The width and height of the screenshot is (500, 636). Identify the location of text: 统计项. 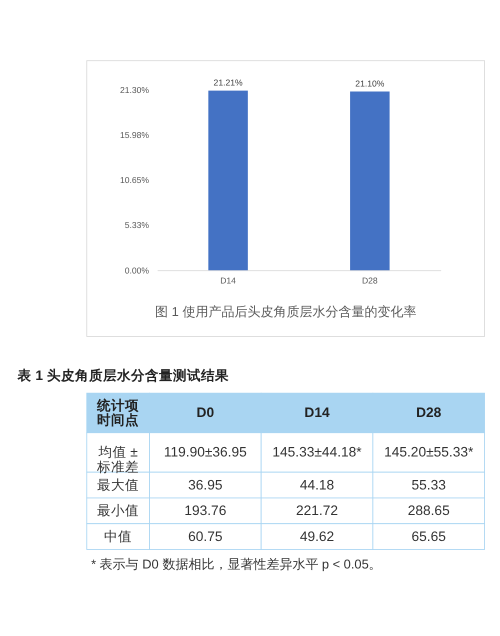
(118, 404).